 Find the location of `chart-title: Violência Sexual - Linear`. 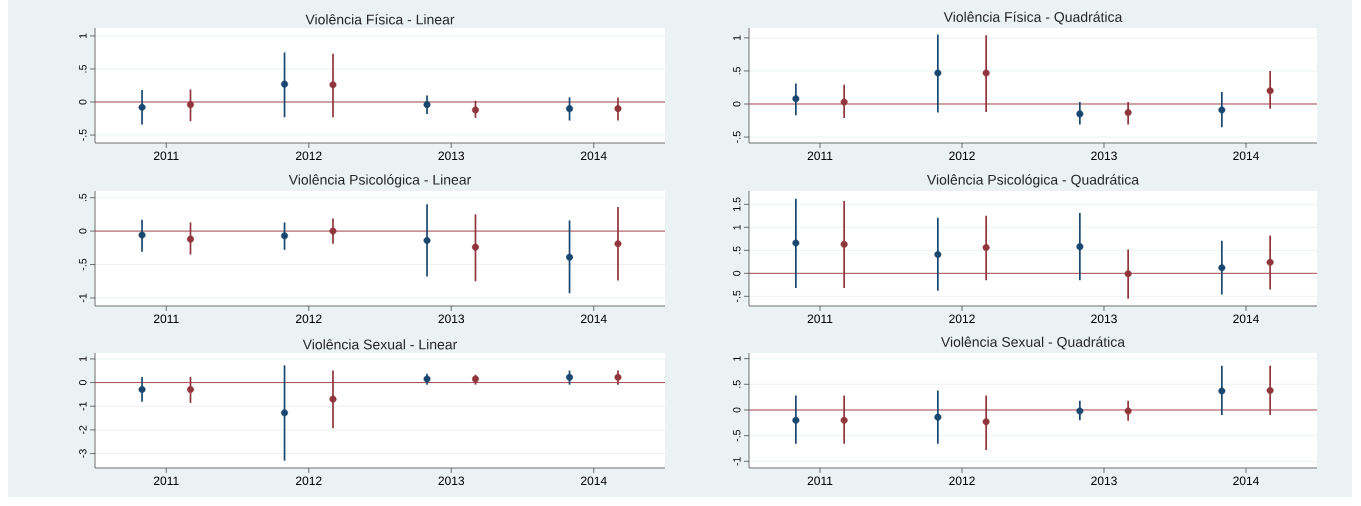

chart-title: Violência Sexual - Linear is located at coordinates (380, 344).